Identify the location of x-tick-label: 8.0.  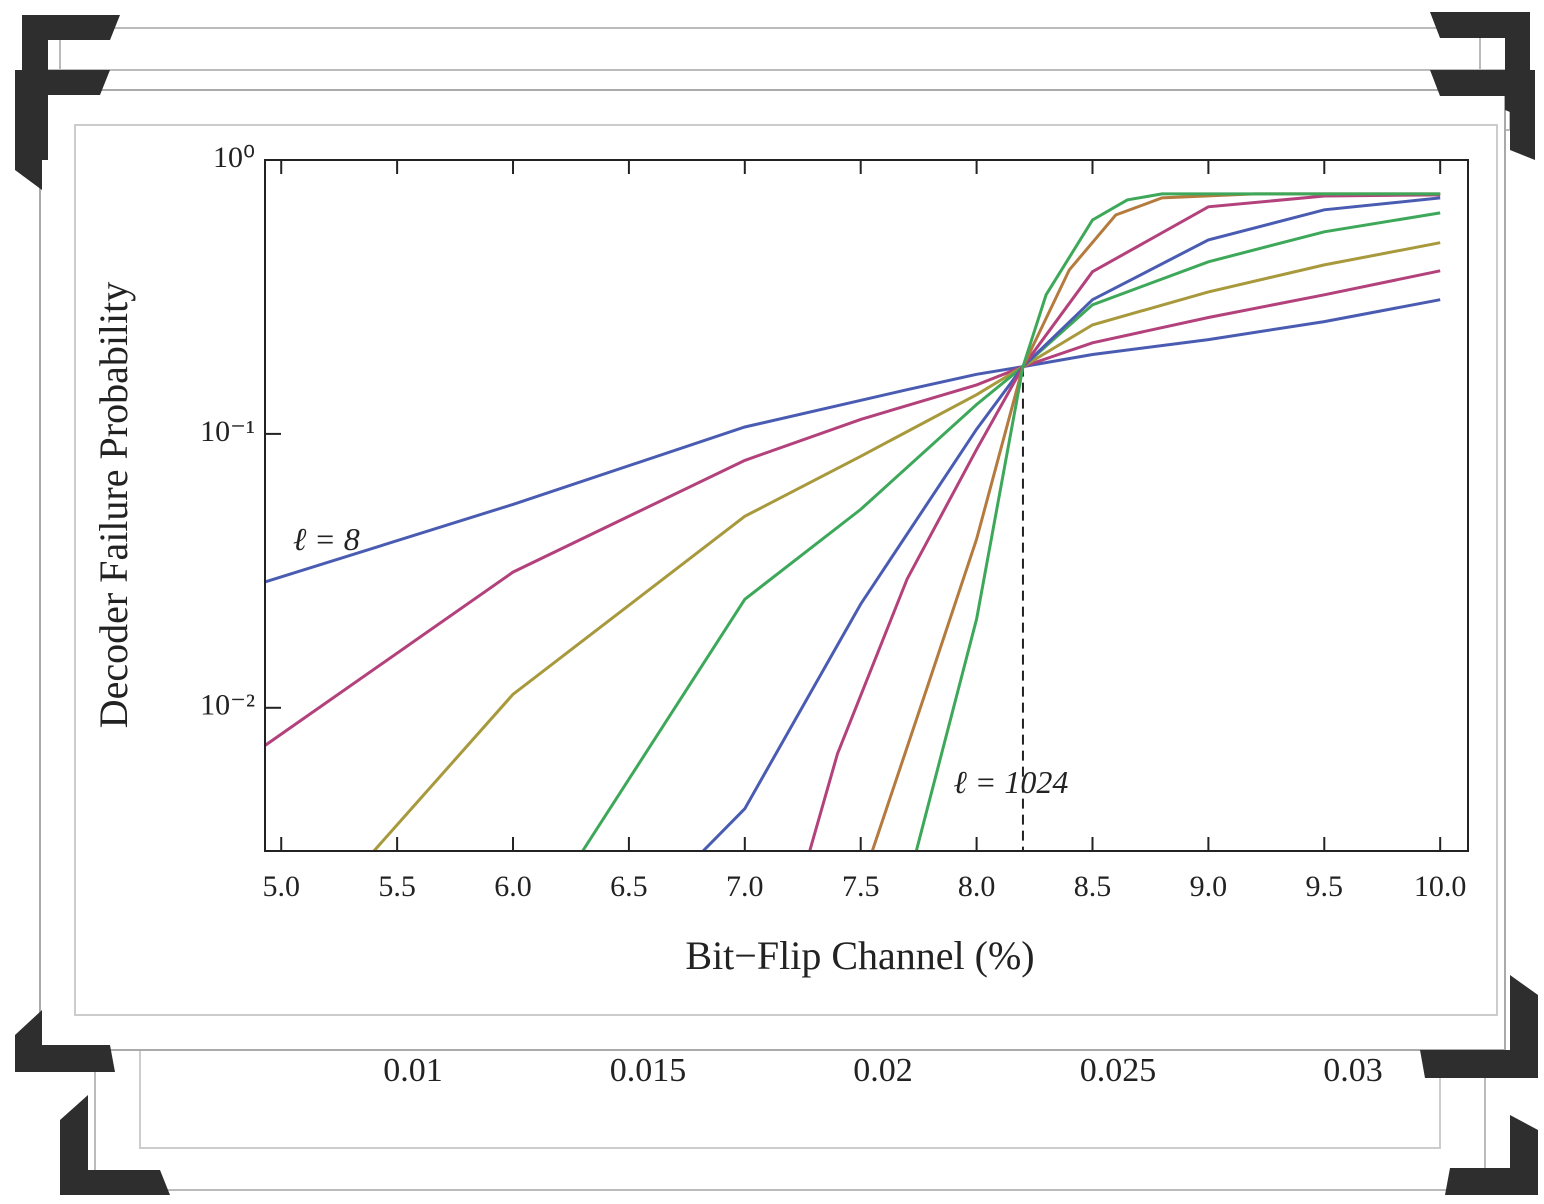
(977, 886).